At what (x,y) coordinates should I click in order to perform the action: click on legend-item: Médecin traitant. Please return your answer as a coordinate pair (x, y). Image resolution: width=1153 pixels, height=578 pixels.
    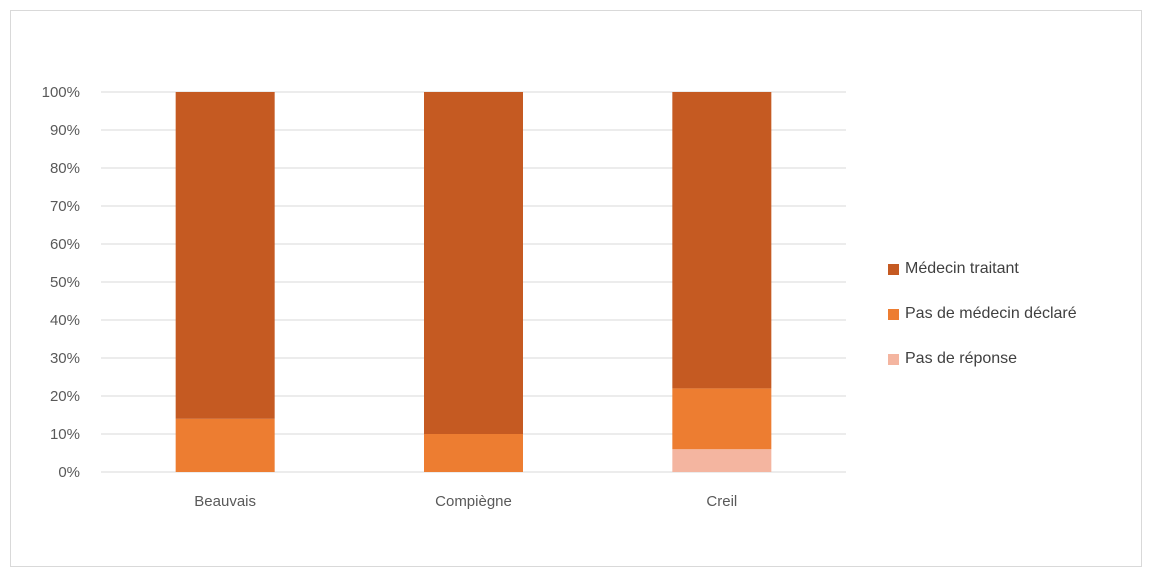
    Looking at the image, I should click on (982, 269).